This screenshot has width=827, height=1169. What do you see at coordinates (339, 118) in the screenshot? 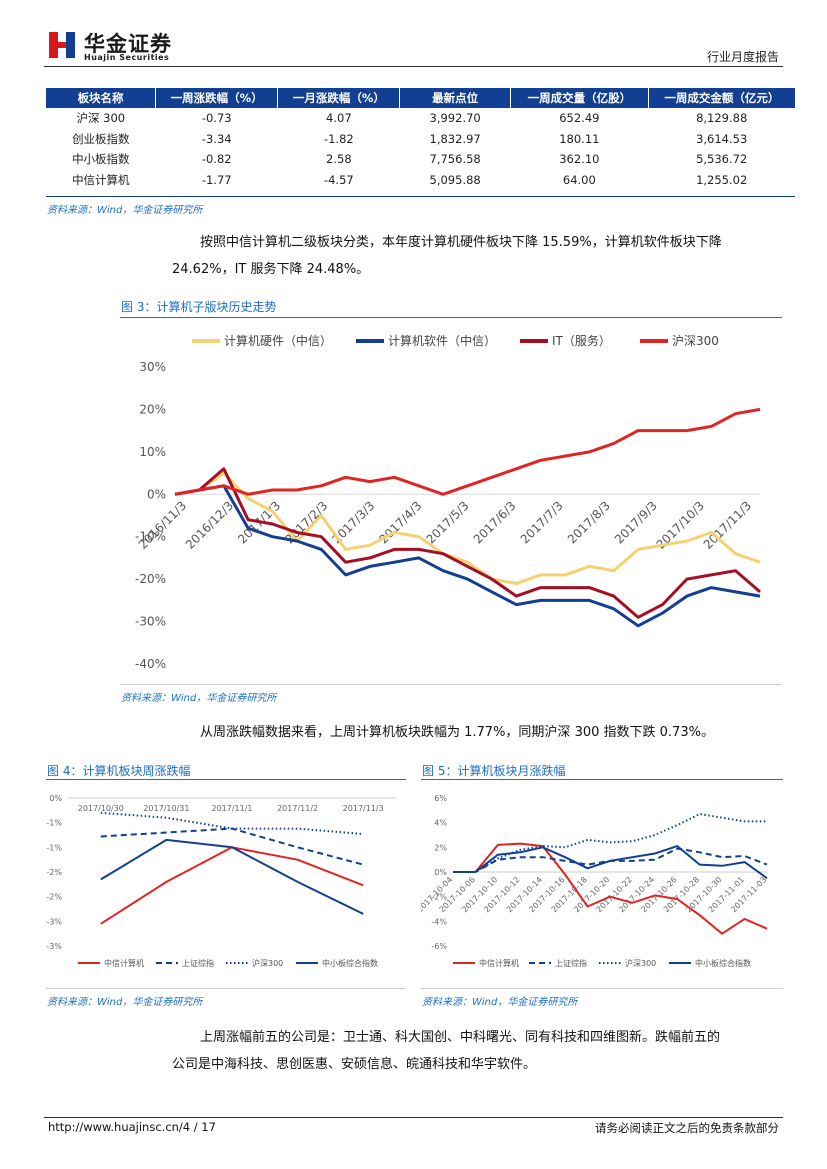
I see `table-cell: 4.07` at bounding box center [339, 118].